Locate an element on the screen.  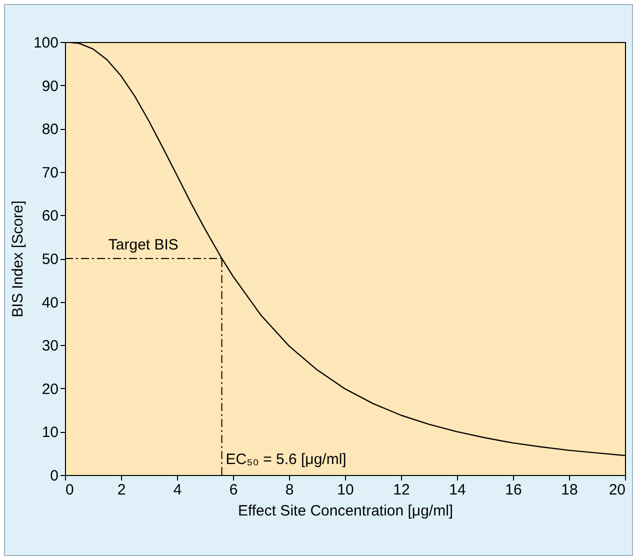
y-tick-label: 0 is located at coordinates (54, 476).